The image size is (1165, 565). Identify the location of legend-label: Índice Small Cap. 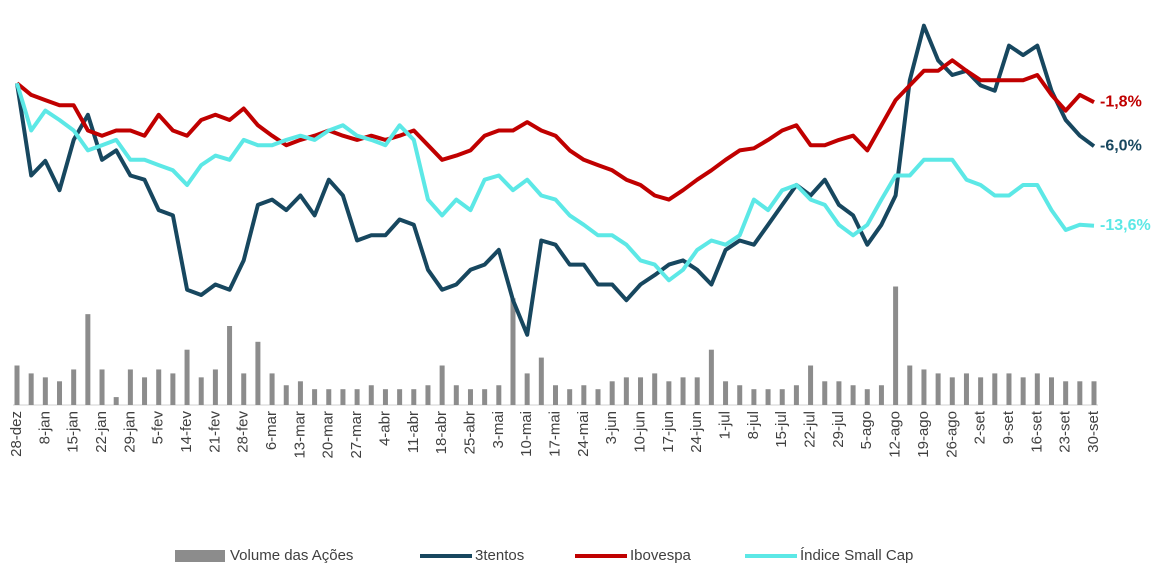
(856, 555).